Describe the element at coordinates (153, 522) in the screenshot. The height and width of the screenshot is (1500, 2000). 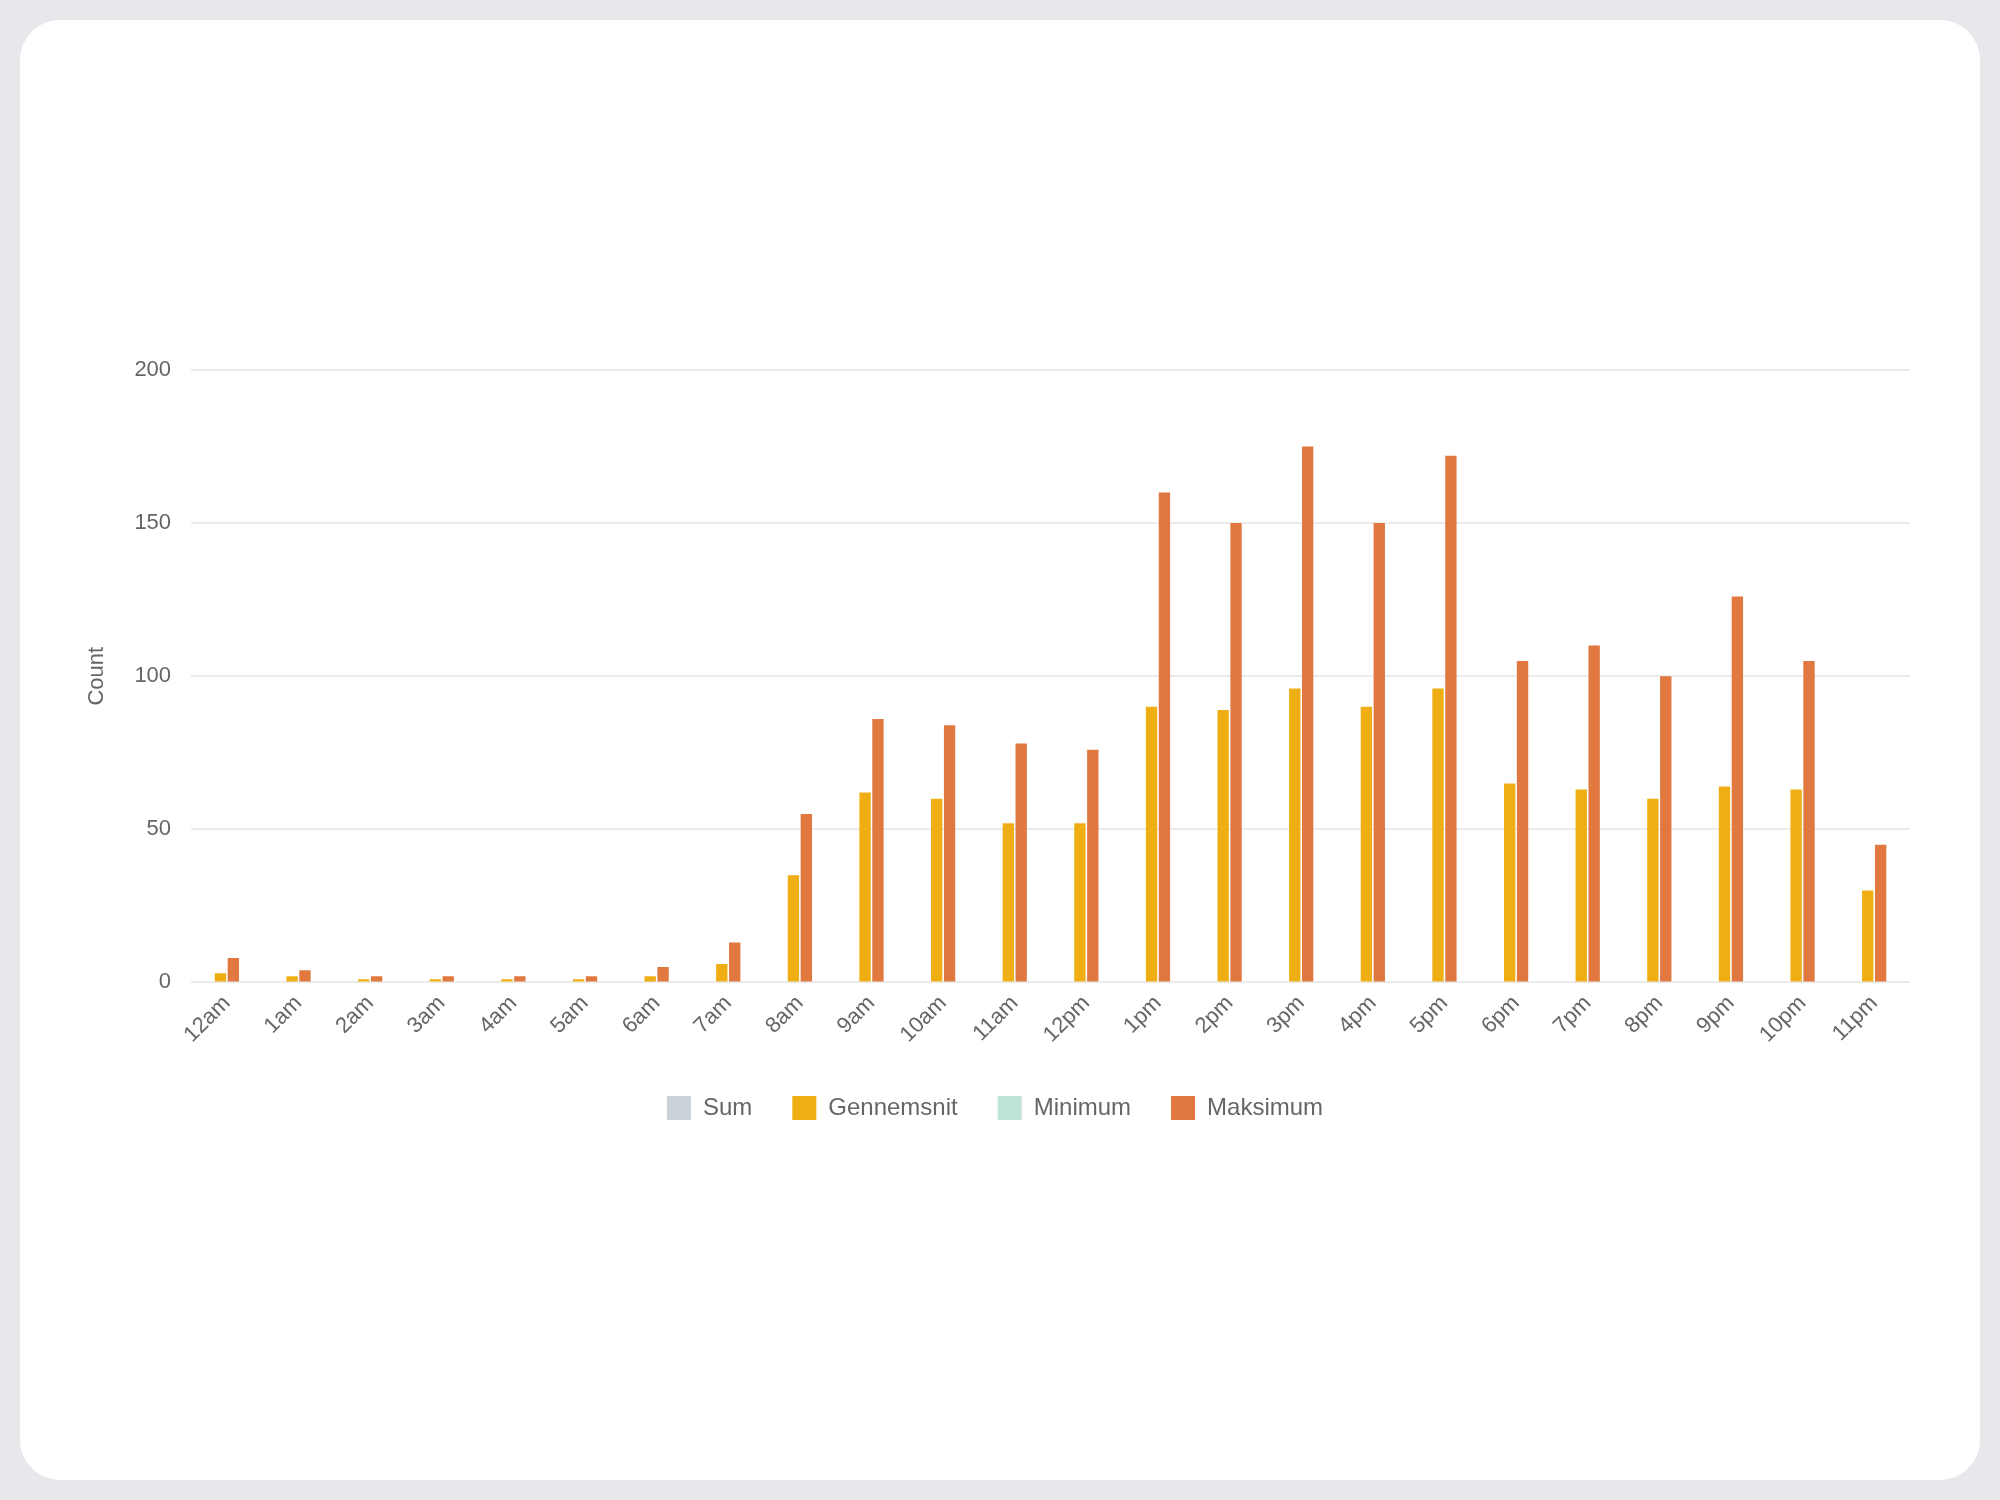
I see `y-tick-label: 150` at that location.